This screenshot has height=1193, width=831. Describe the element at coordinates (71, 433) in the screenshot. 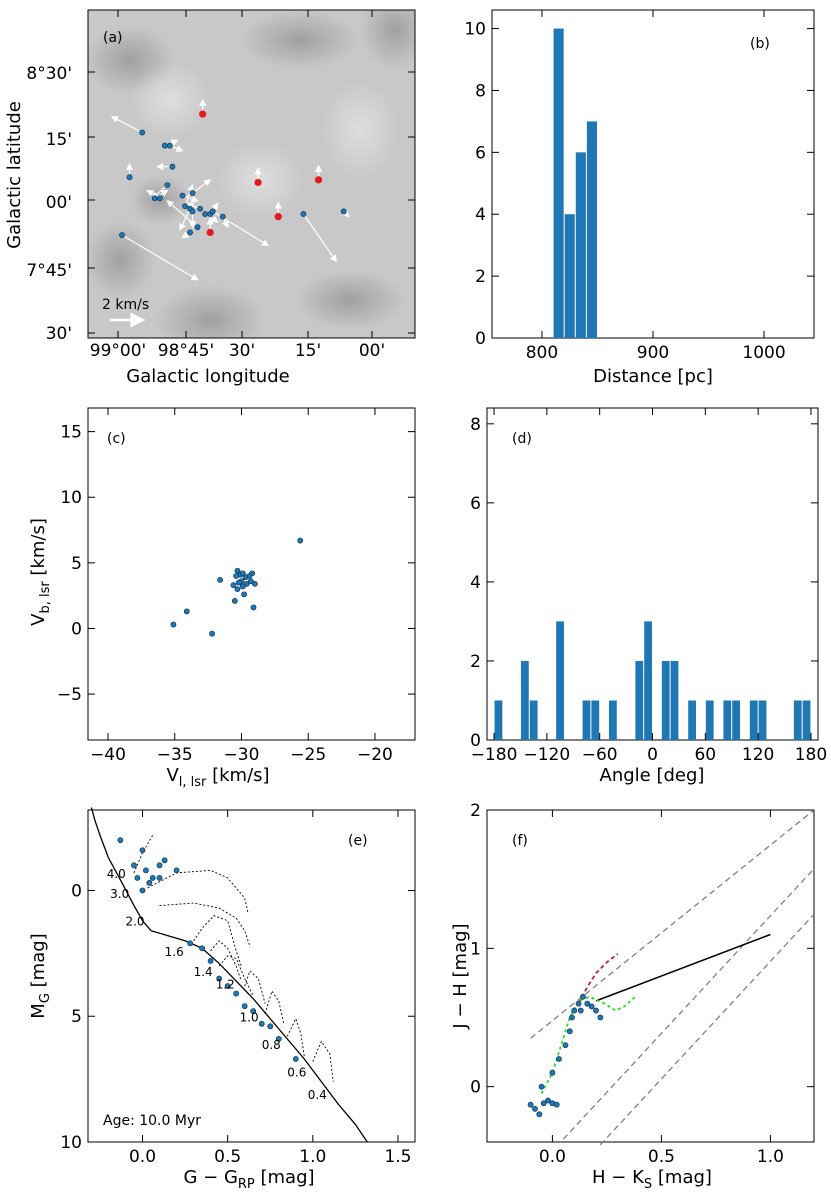

I see `ytick-label: 15` at that location.